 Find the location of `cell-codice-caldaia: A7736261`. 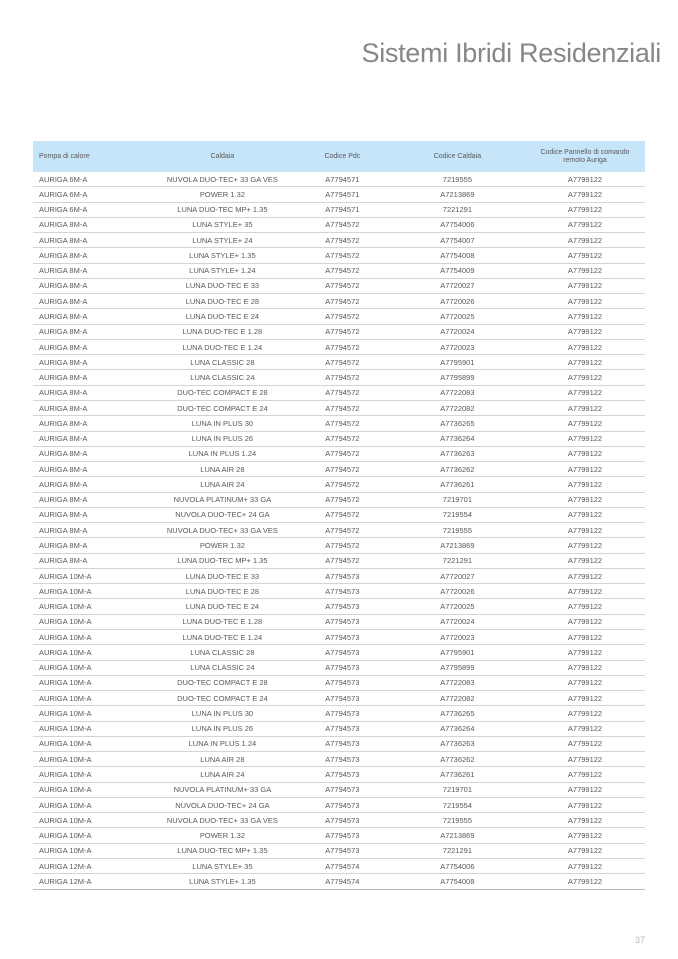

cell-codice-caldaia: A7736261 is located at coordinates (457, 484).